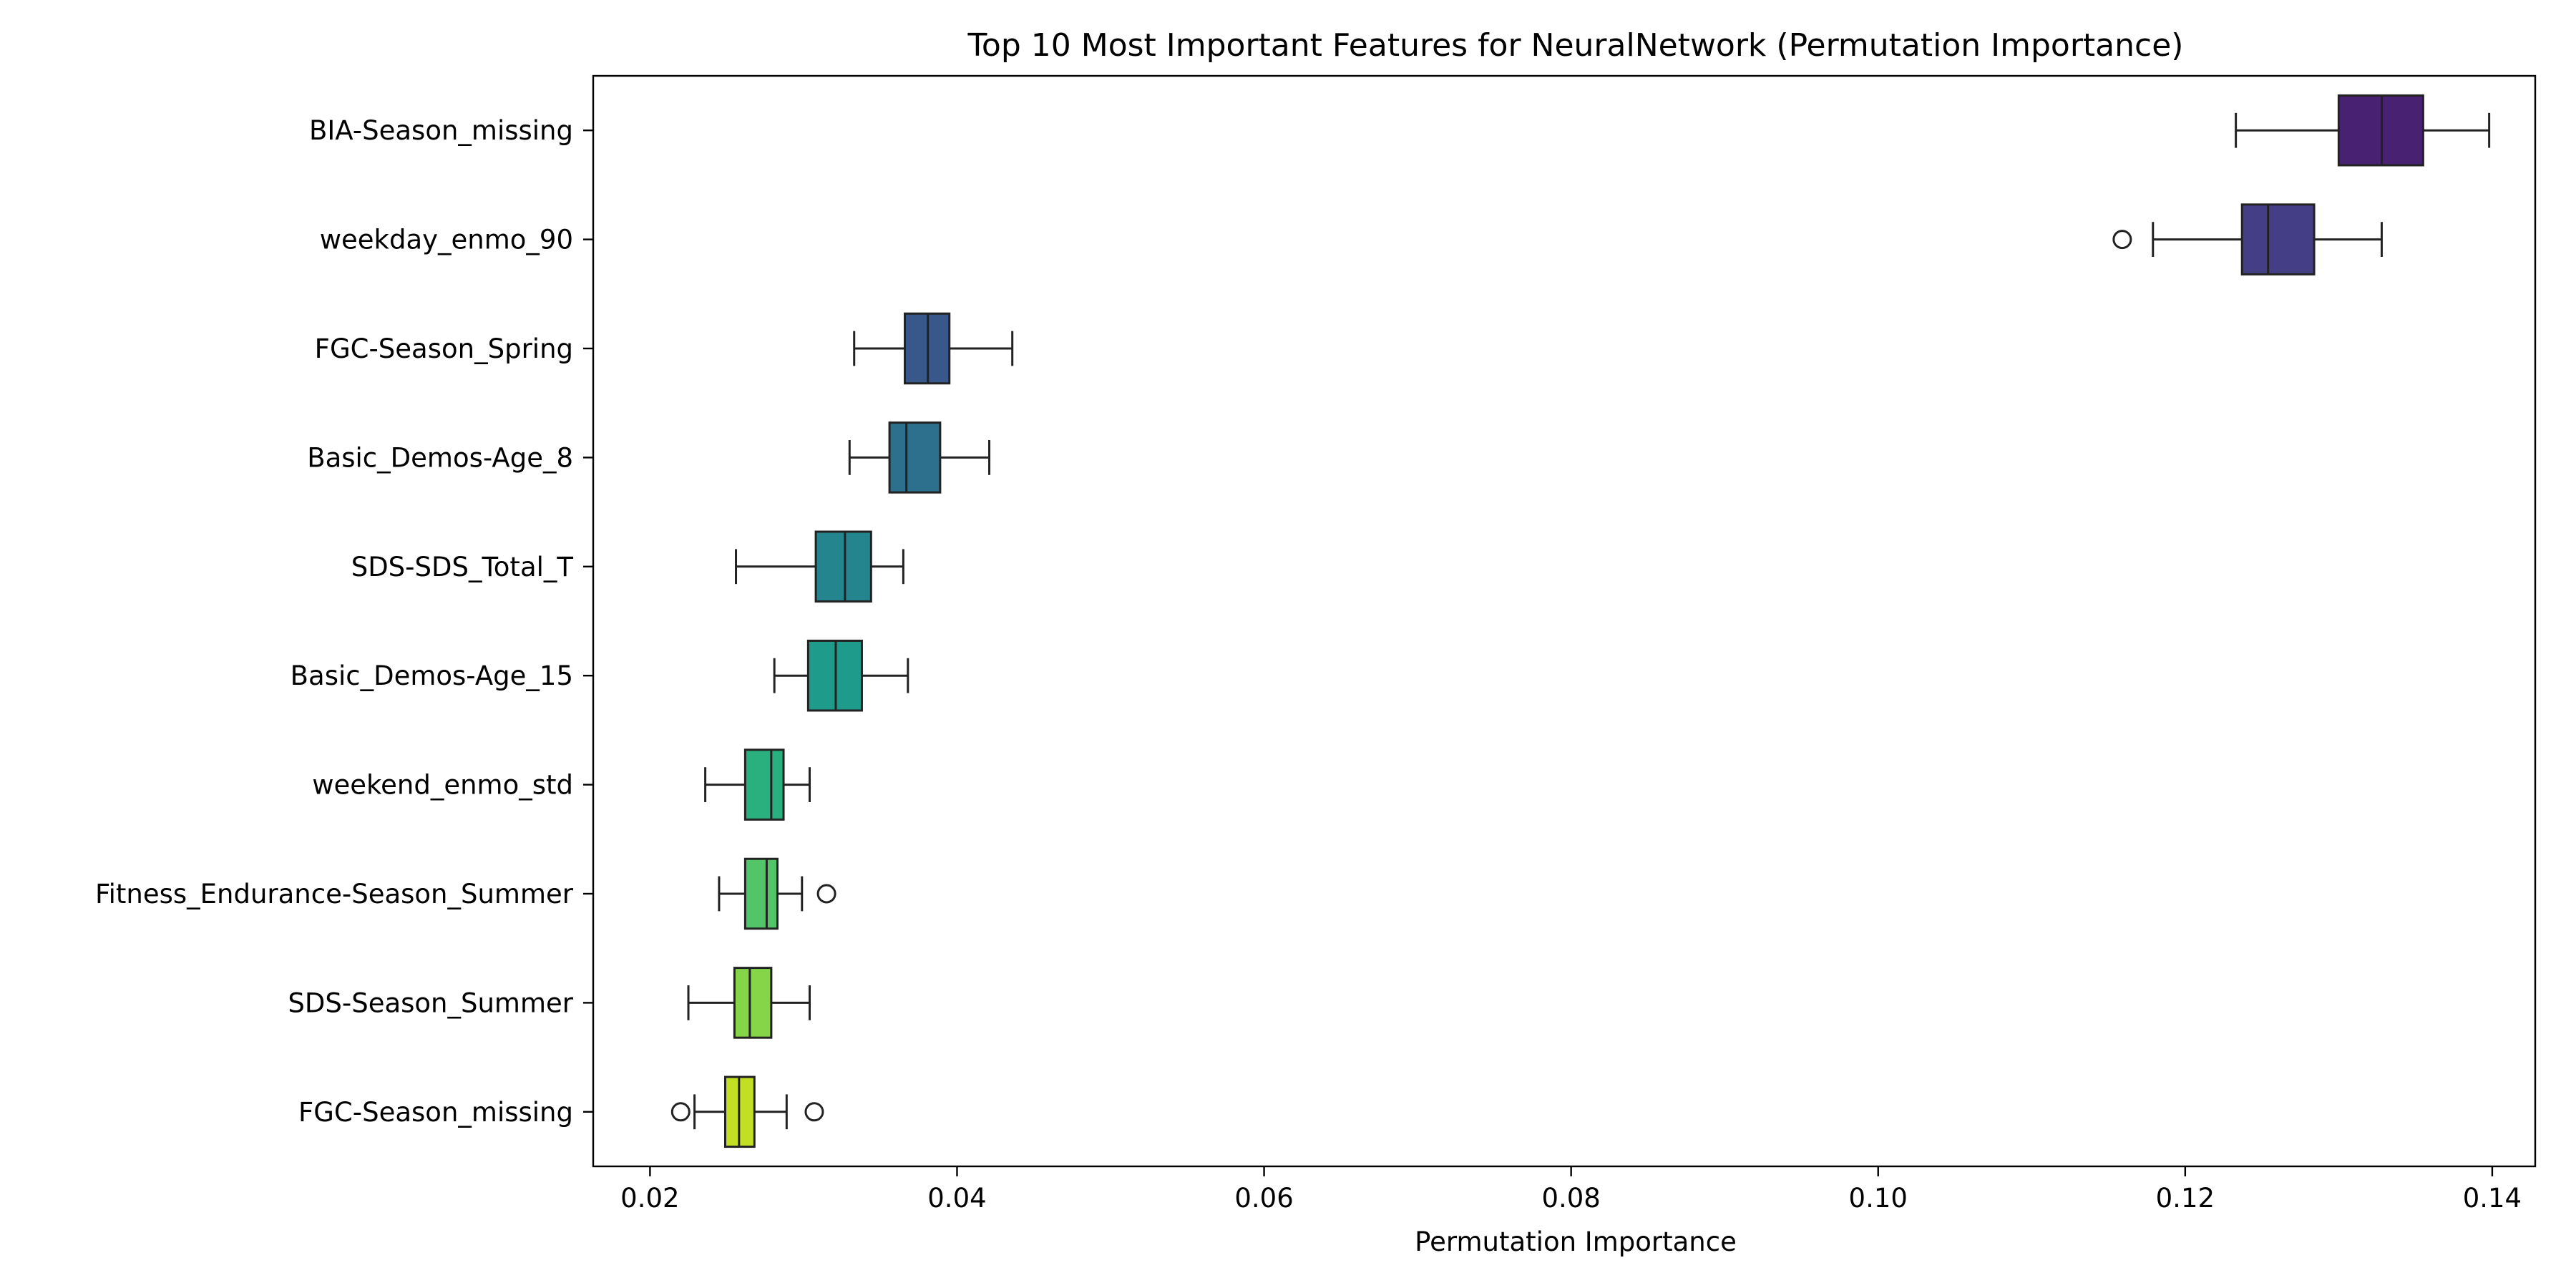  I want to click on x-tick-label-6: 0.12, so click(2185, 1198).